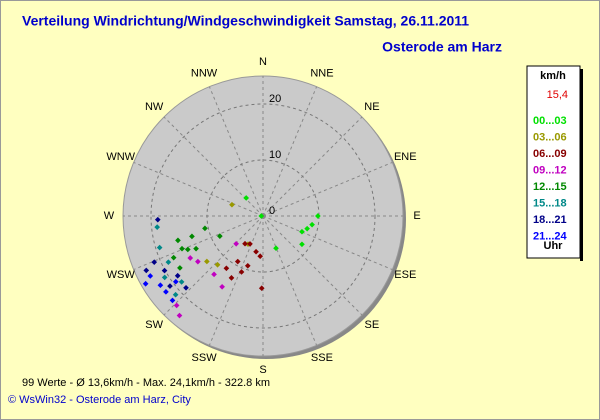 The image size is (600, 420). What do you see at coordinates (154, 107) in the screenshot?
I see `direction-label: NW` at bounding box center [154, 107].